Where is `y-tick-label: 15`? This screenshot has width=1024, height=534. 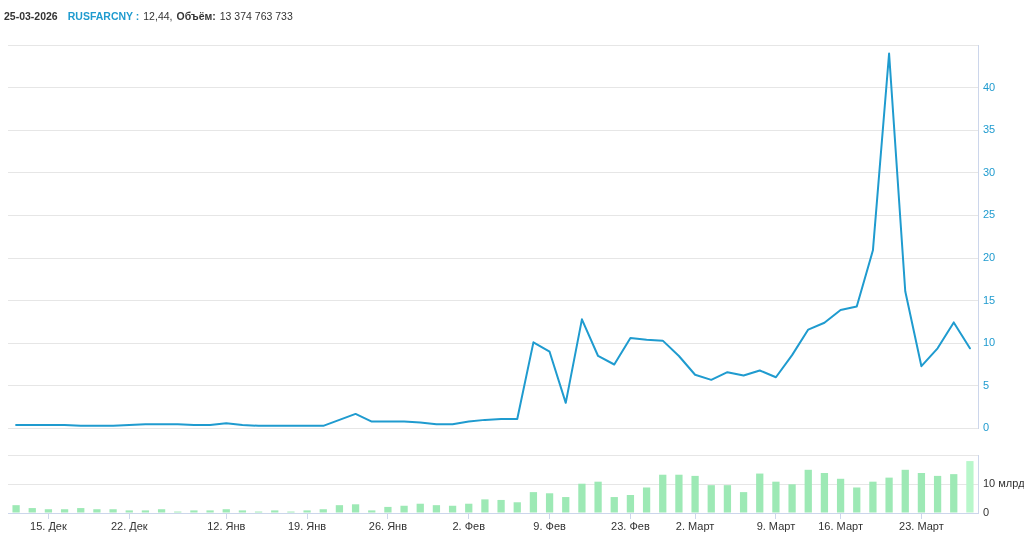
y-tick-label: 15 is located at coordinates (989, 299).